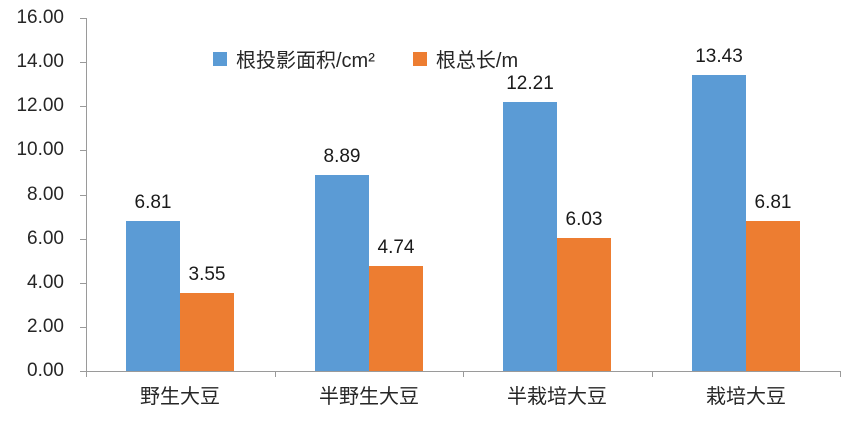 The height and width of the screenshot is (423, 853). What do you see at coordinates (369, 397) in the screenshot?
I see `category-label: 半野生大豆` at bounding box center [369, 397].